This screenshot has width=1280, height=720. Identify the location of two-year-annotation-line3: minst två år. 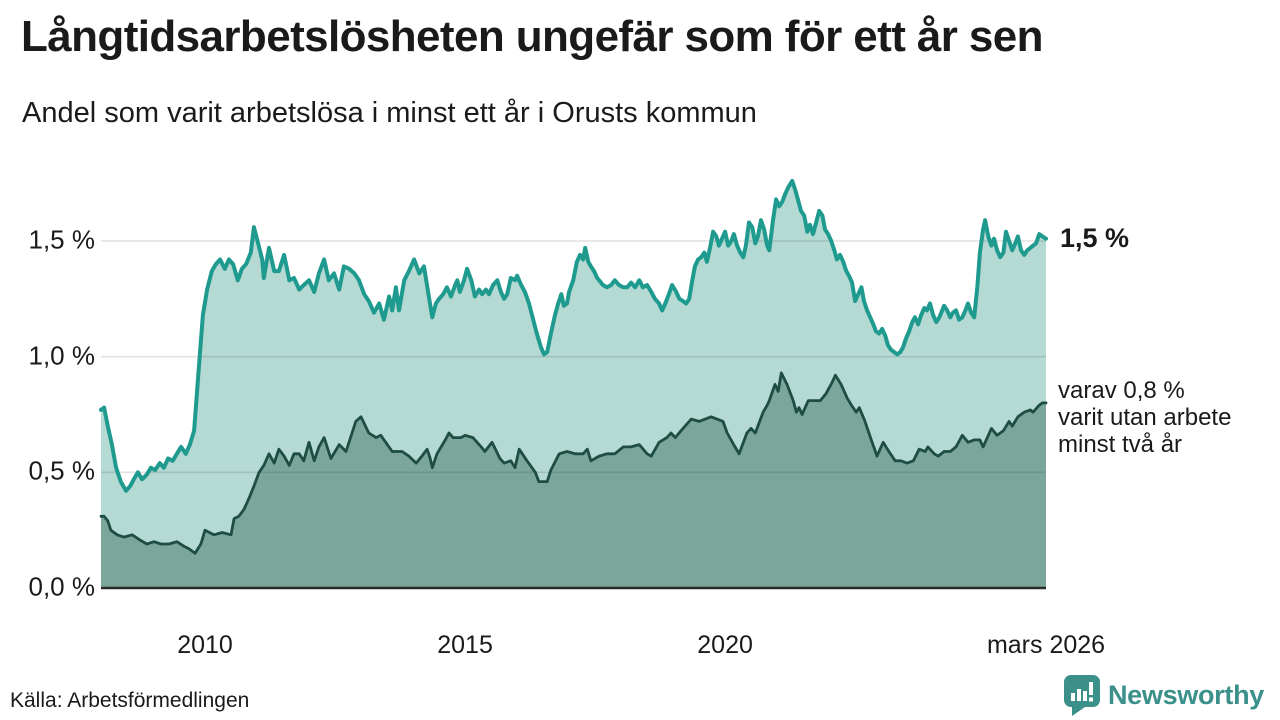
(1120, 444).